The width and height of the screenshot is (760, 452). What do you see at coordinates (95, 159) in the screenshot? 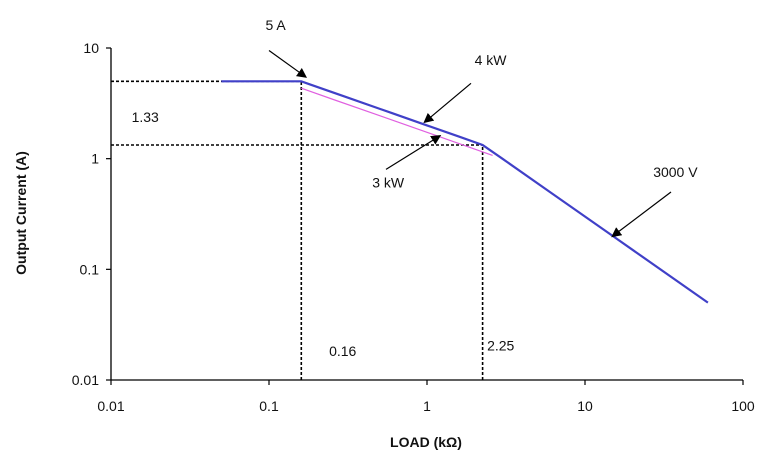
I see `y-tick-label: 1` at bounding box center [95, 159].